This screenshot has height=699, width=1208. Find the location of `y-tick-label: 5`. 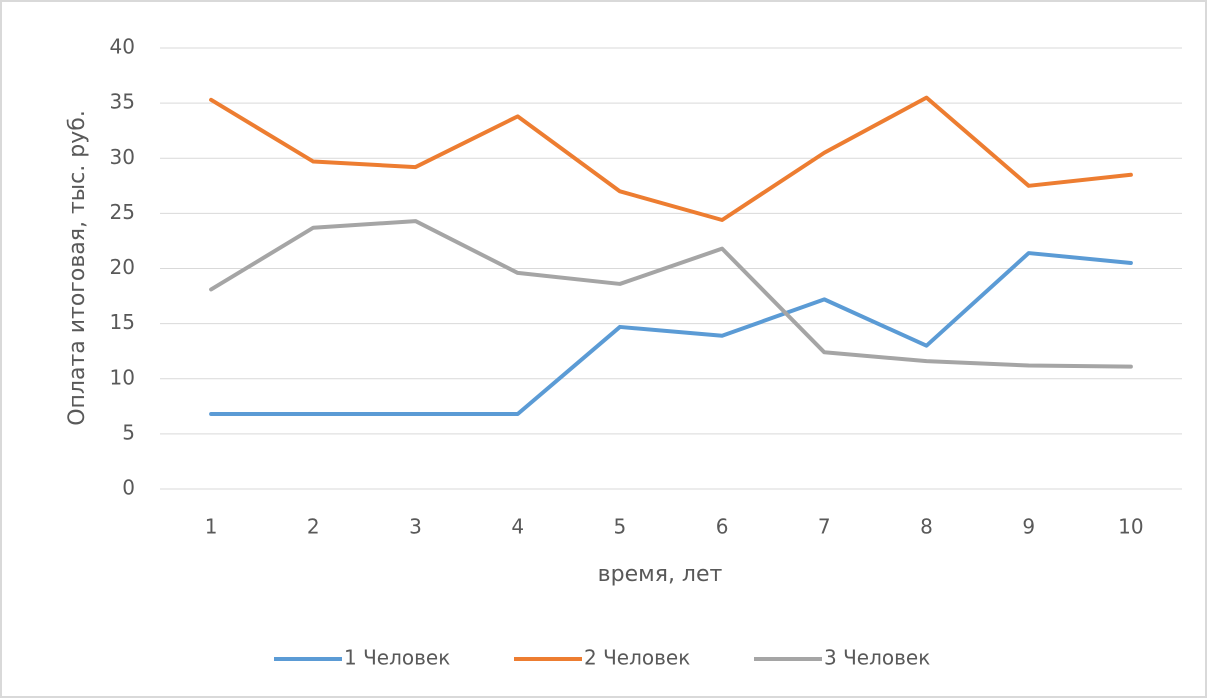

y-tick-label: 5 is located at coordinates (128, 432).